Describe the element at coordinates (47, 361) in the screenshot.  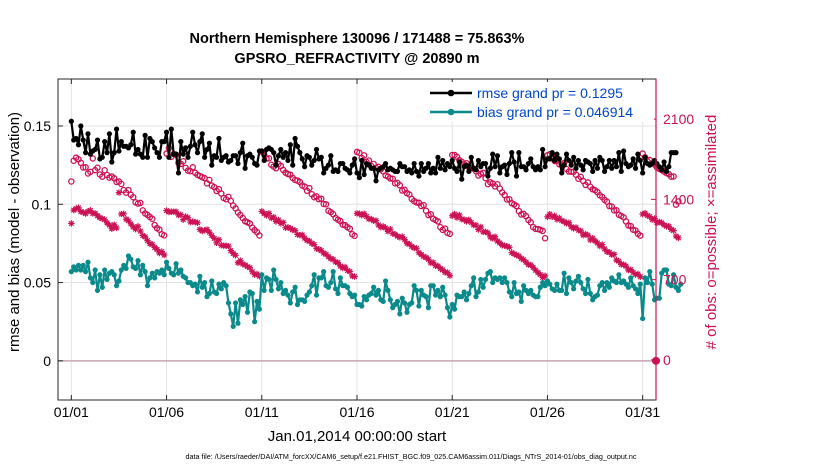
I see `y-left-tick-label: 0` at that location.